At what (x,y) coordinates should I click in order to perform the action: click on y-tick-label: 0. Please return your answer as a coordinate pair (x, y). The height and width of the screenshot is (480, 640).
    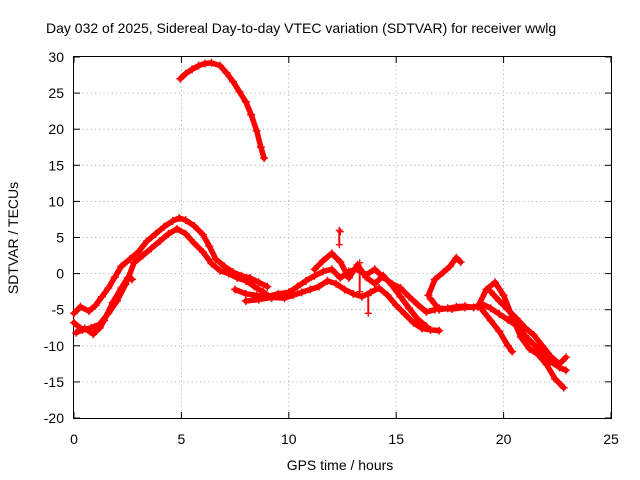
    Looking at the image, I should click on (60, 274).